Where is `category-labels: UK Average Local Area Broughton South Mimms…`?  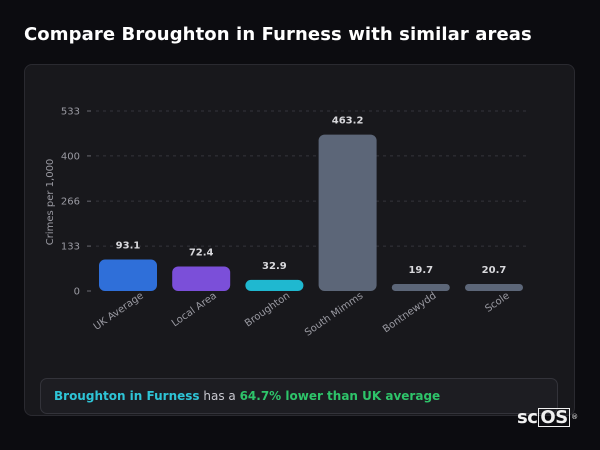
category-labels: UK Average Local Area Broughton South Mimms… is located at coordinates (302, 314).